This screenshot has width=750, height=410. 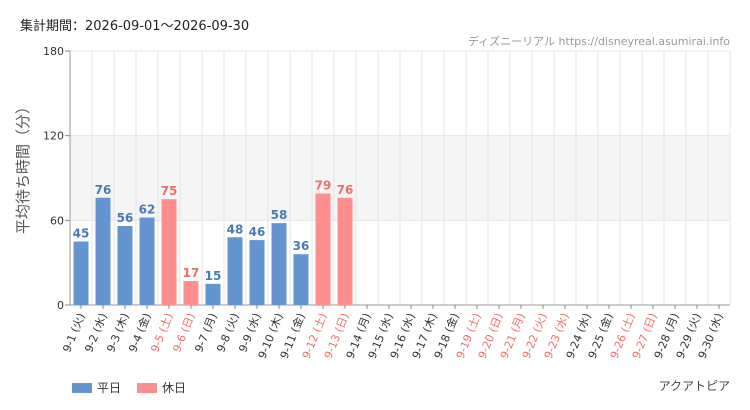 I want to click on legend-swatch-holiday, so click(x=147, y=387).